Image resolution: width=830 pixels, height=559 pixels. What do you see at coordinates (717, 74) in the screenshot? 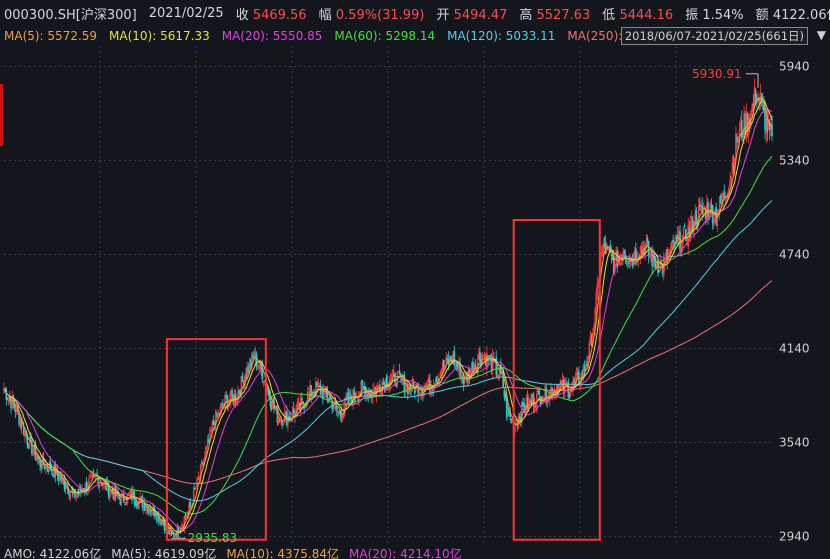
I see `high-annotation: 5930.91` at bounding box center [717, 74].